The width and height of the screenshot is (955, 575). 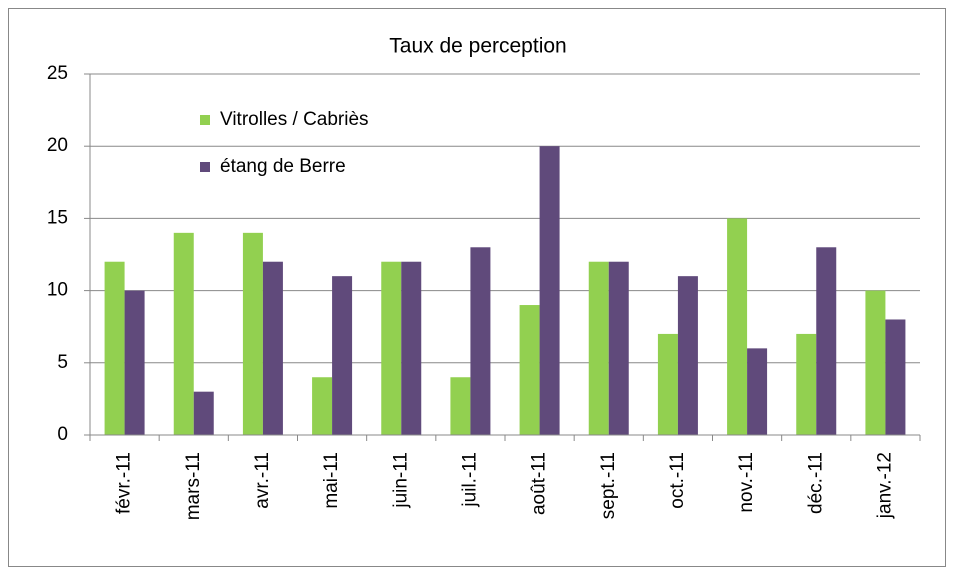 I want to click on x-tick-label: oct.-11, so click(x=677, y=480).